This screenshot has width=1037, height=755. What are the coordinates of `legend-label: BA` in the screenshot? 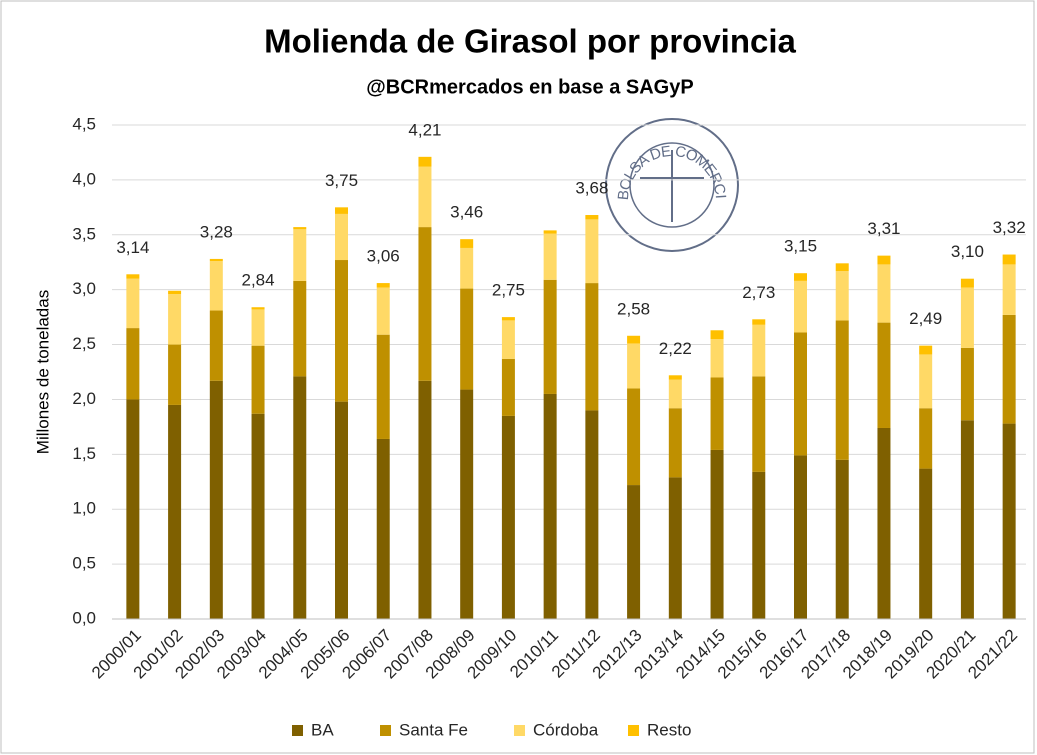 It's located at (322, 729).